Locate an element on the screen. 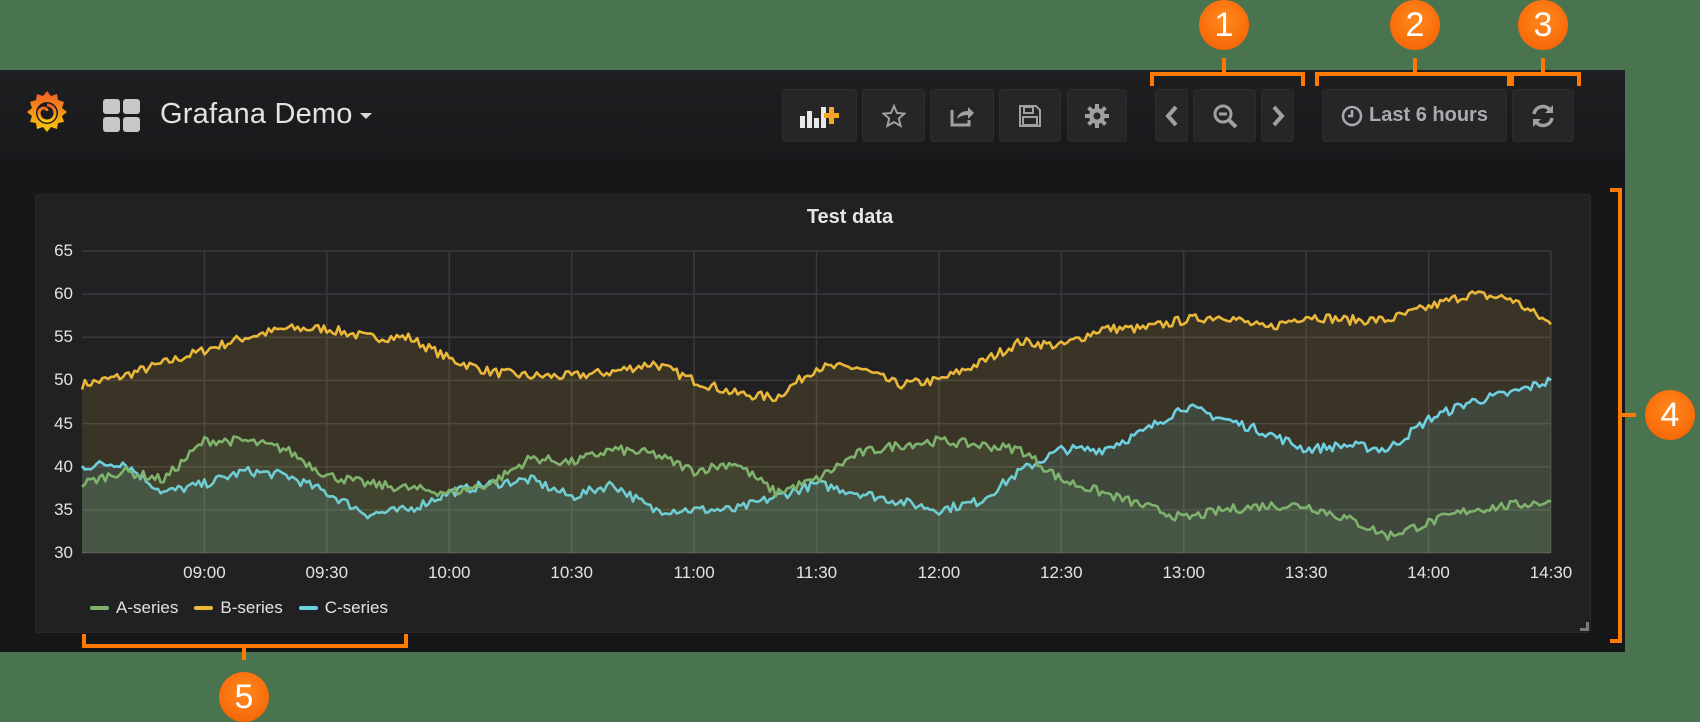  save-icon is located at coordinates (1030, 115).